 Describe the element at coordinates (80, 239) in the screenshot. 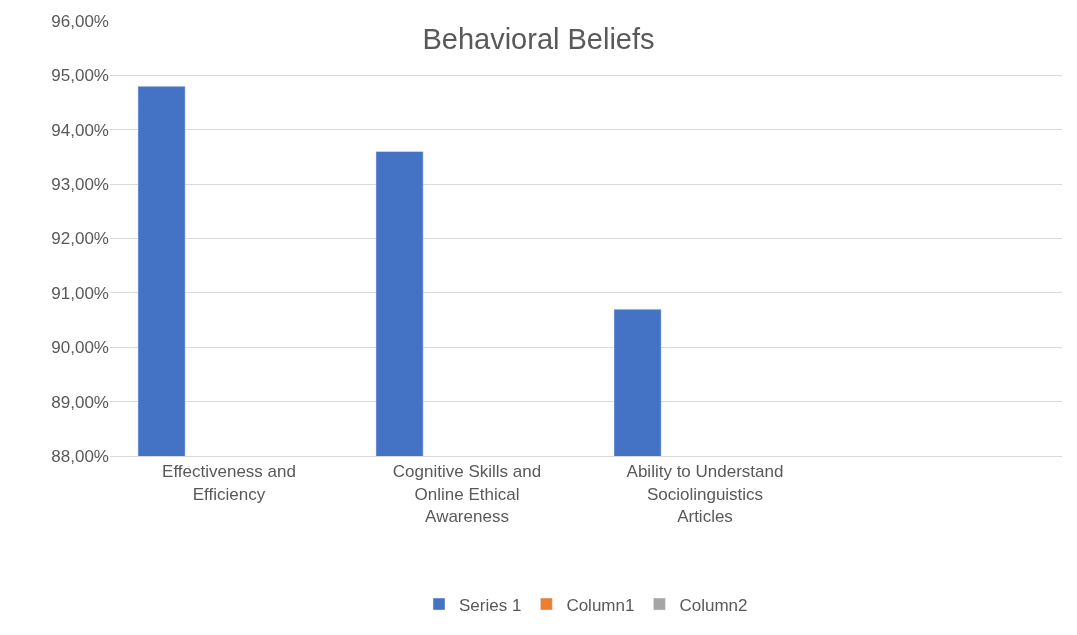

I see `y-tick-label: 92,00%` at that location.